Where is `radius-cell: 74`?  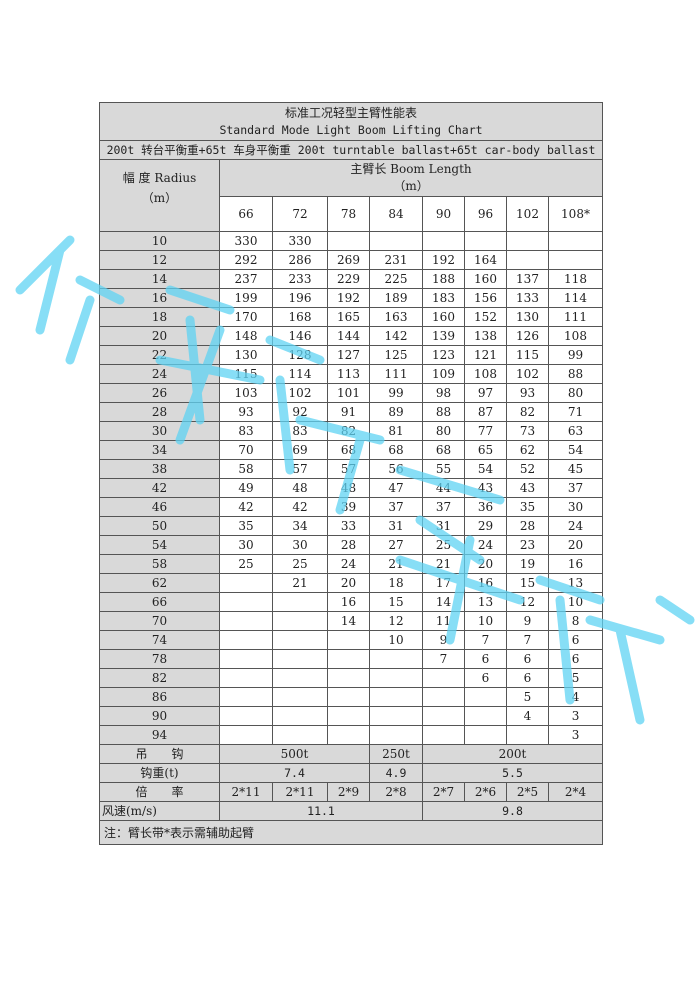 radius-cell: 74 is located at coordinates (159, 640).